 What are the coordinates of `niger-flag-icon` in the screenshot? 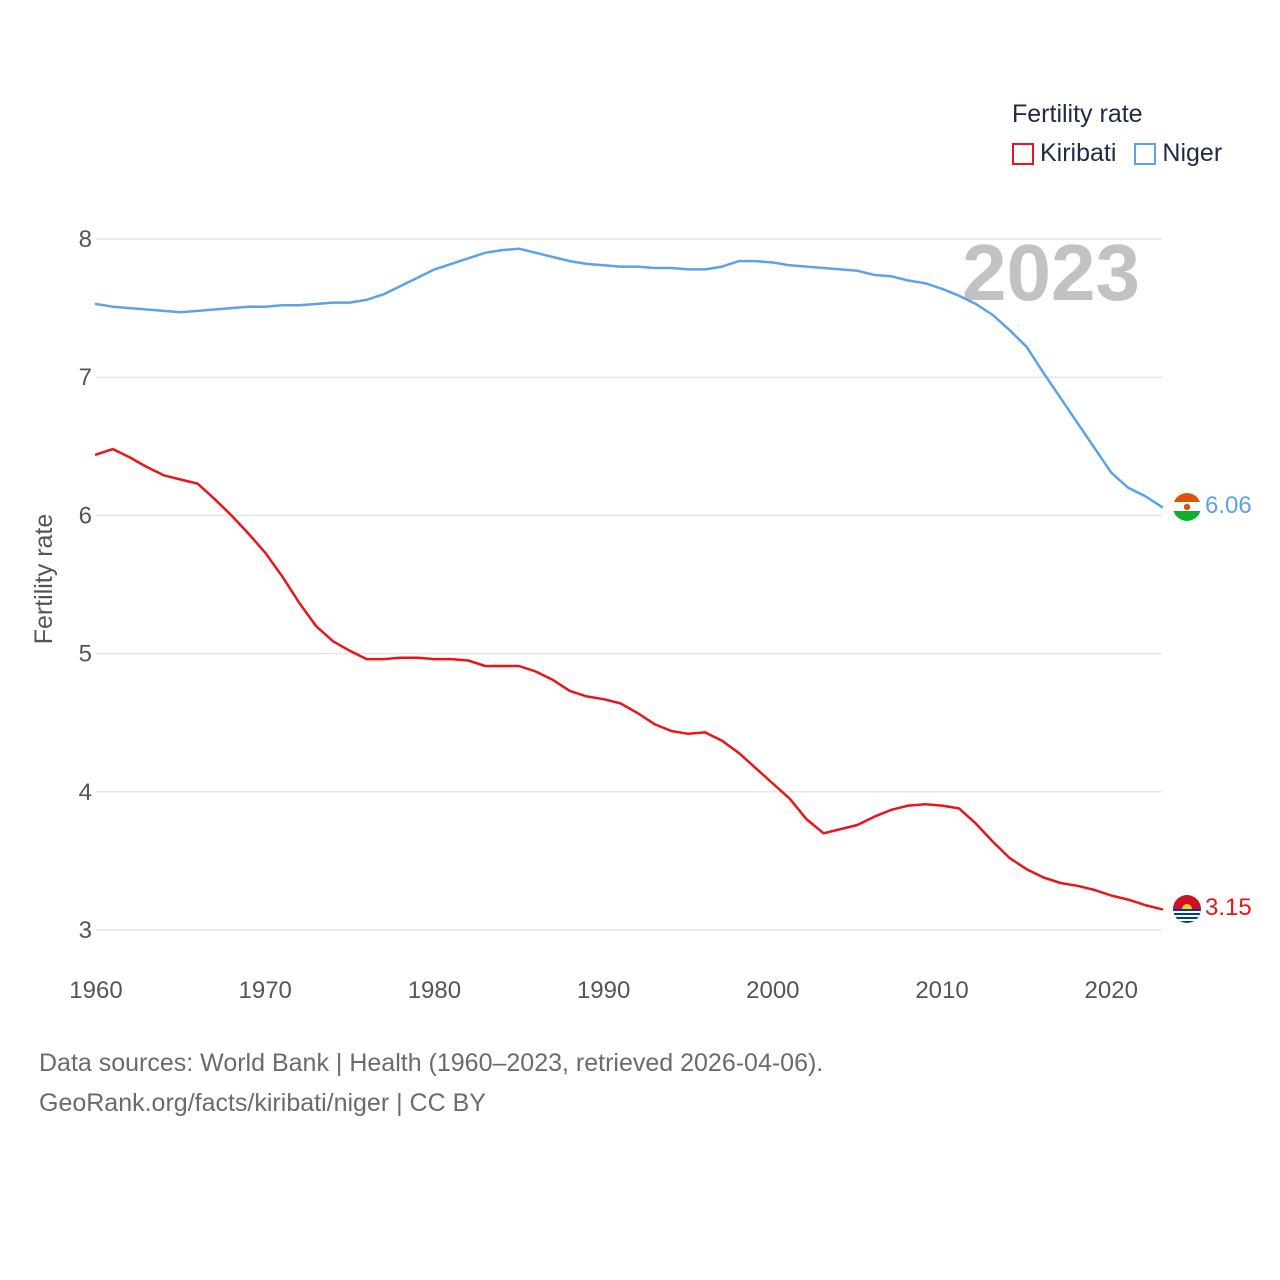 It's located at (1187, 507).